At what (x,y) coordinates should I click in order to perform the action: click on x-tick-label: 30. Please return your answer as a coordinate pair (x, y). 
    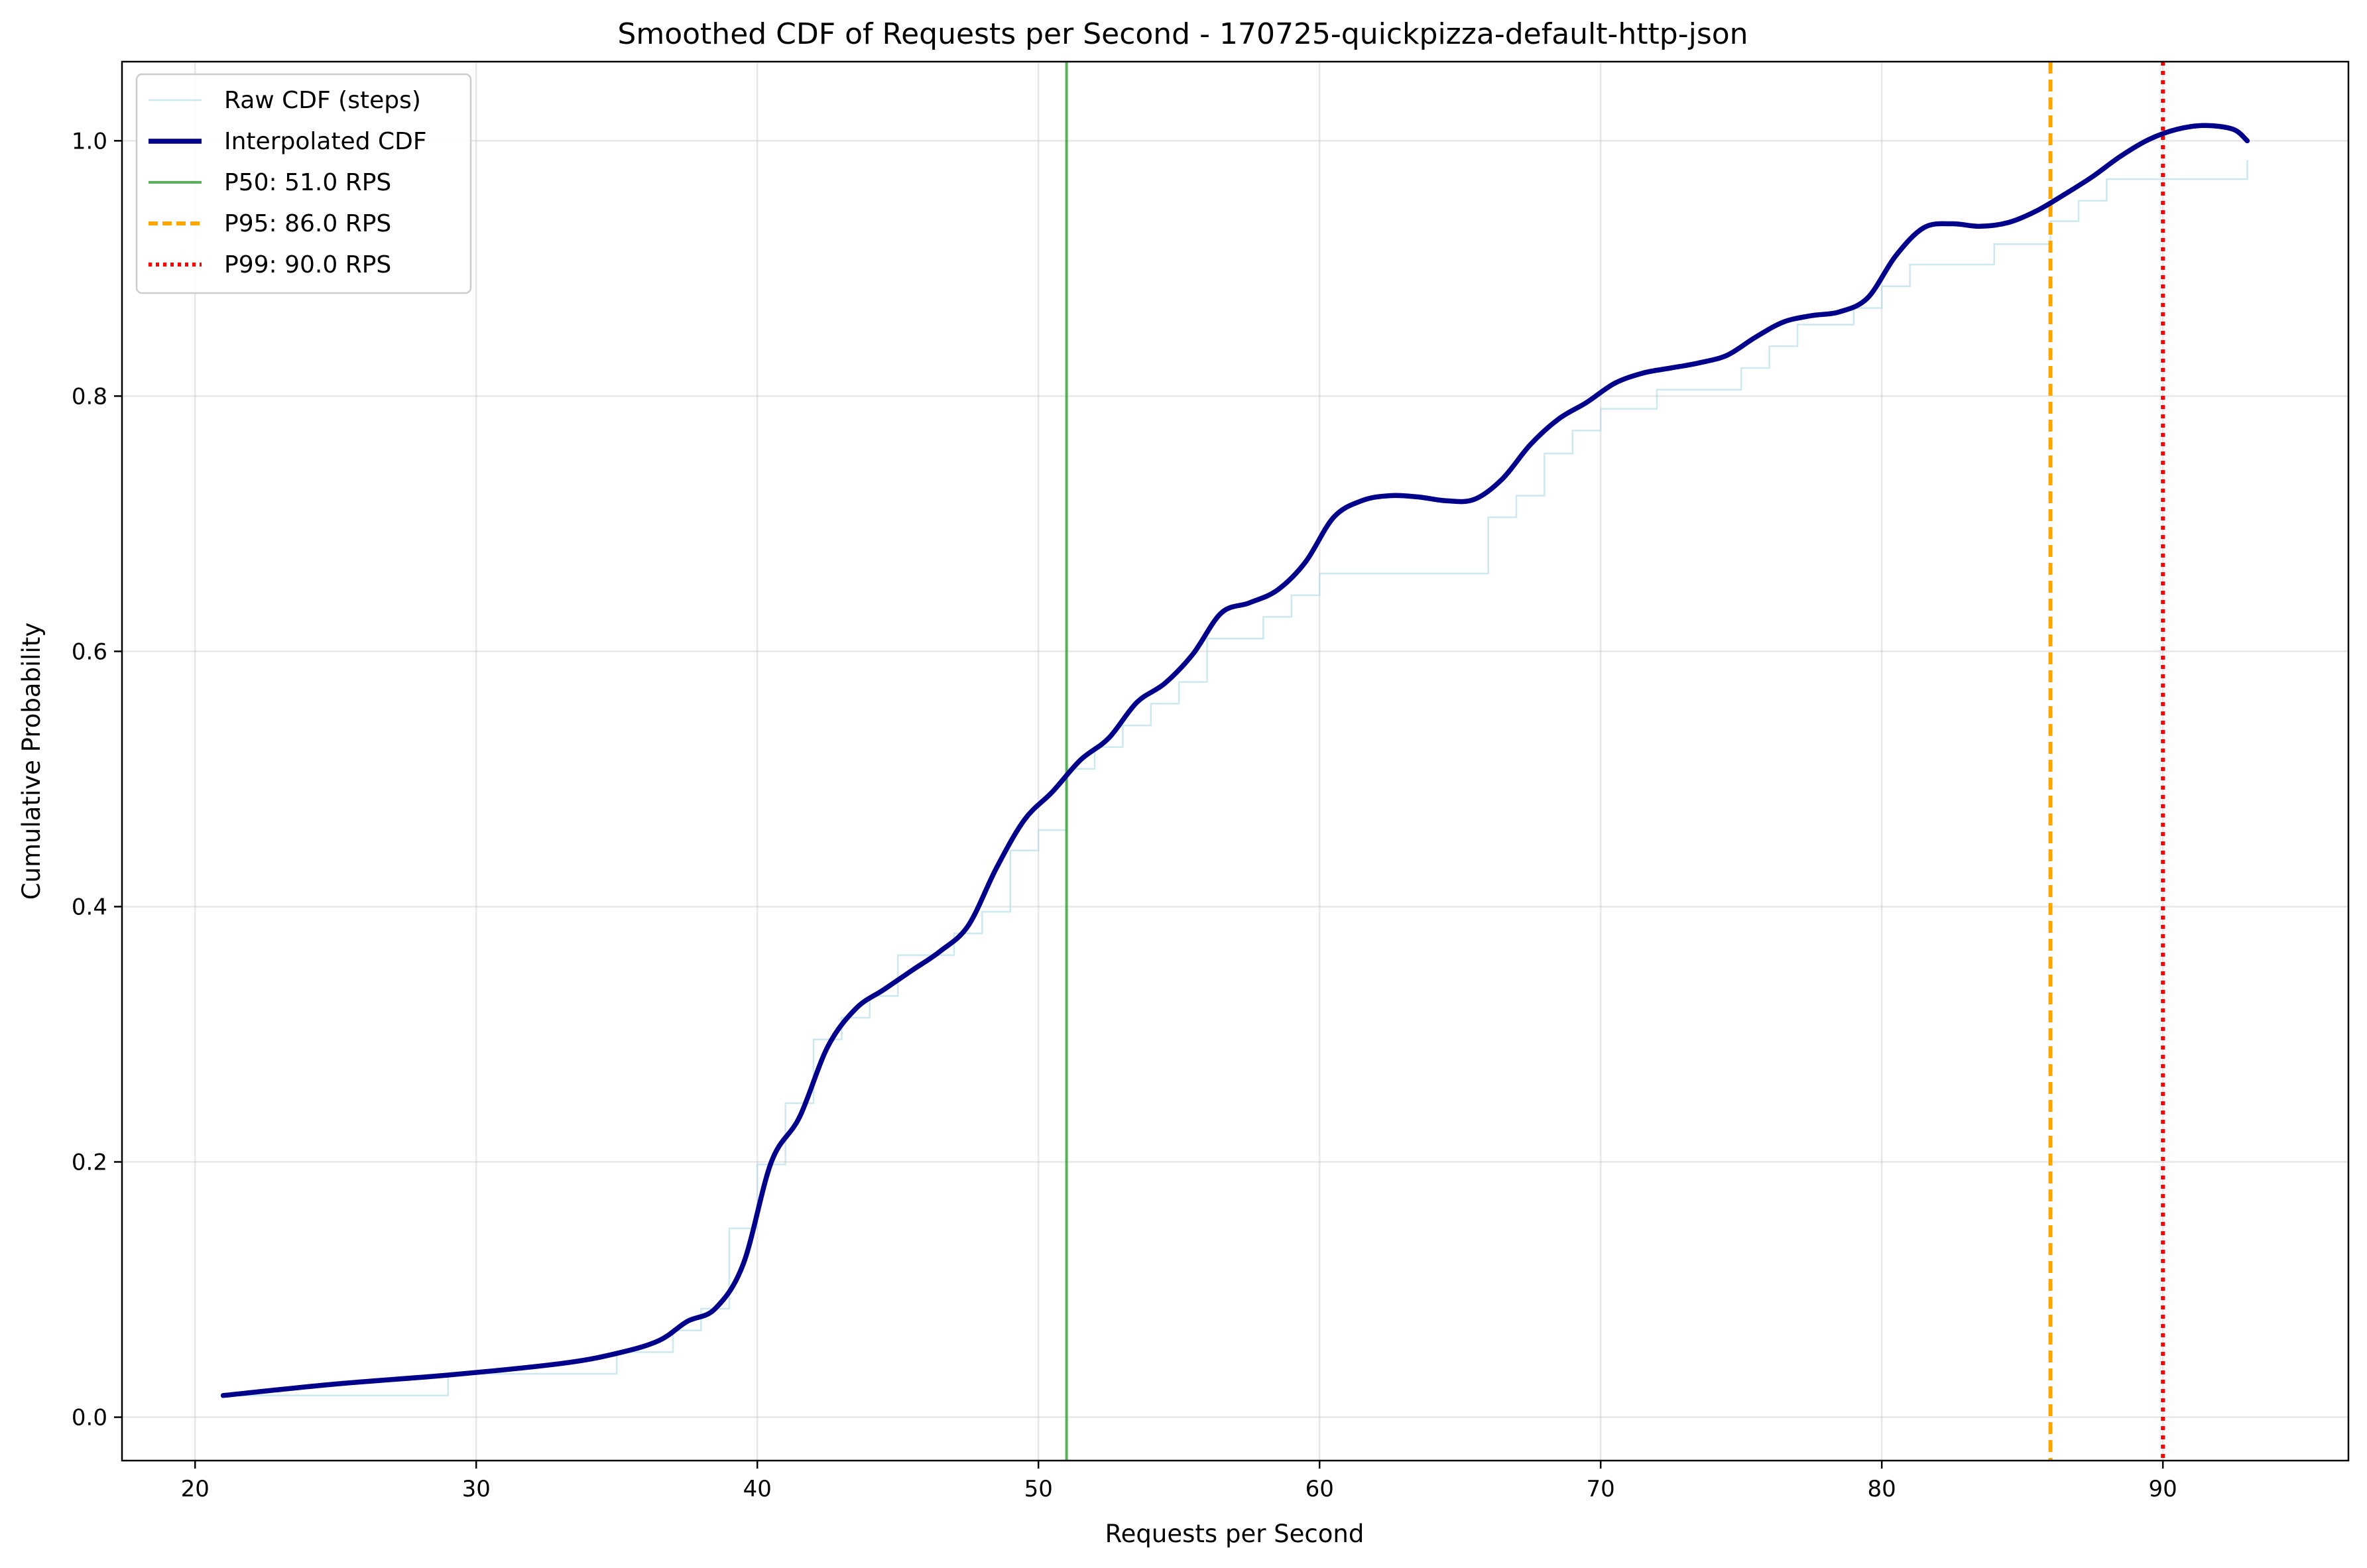
    Looking at the image, I should click on (476, 1489).